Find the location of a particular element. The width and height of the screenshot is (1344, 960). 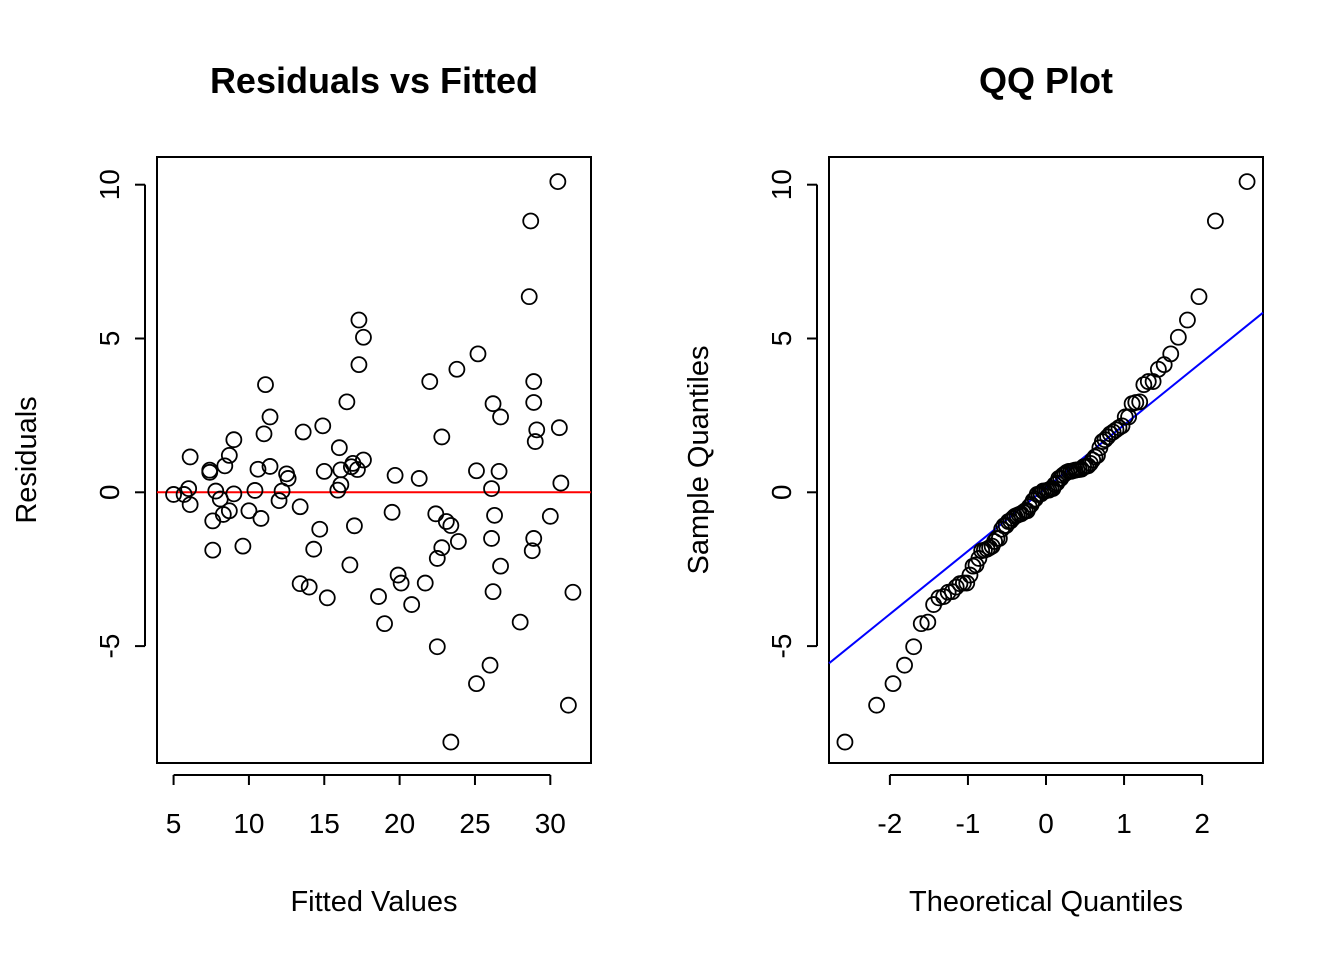

qq-plot-title: QQ Plot is located at coordinates (1046, 80).